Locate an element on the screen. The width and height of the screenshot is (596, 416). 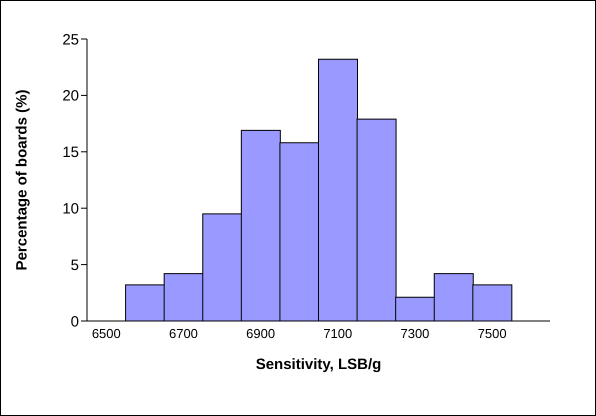
x-tick-label: 6700 is located at coordinates (183, 334).